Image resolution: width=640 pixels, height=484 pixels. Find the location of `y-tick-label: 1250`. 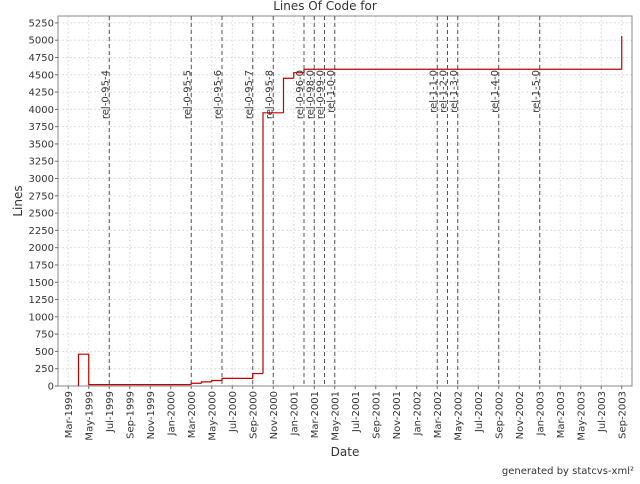

y-tick-label: 1250 is located at coordinates (41, 300).